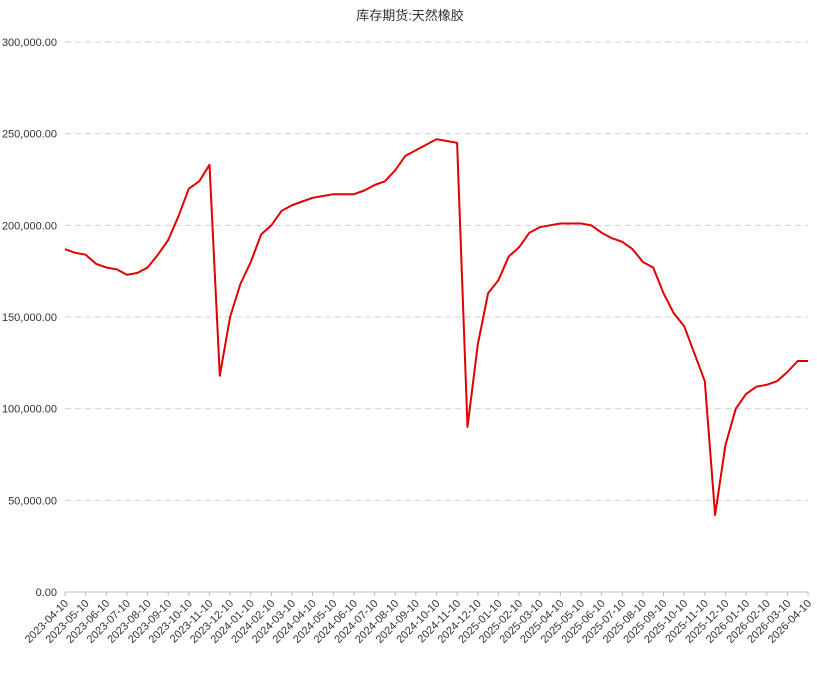  I want to click on y-tick-label: 300,000.00, so click(29, 43).